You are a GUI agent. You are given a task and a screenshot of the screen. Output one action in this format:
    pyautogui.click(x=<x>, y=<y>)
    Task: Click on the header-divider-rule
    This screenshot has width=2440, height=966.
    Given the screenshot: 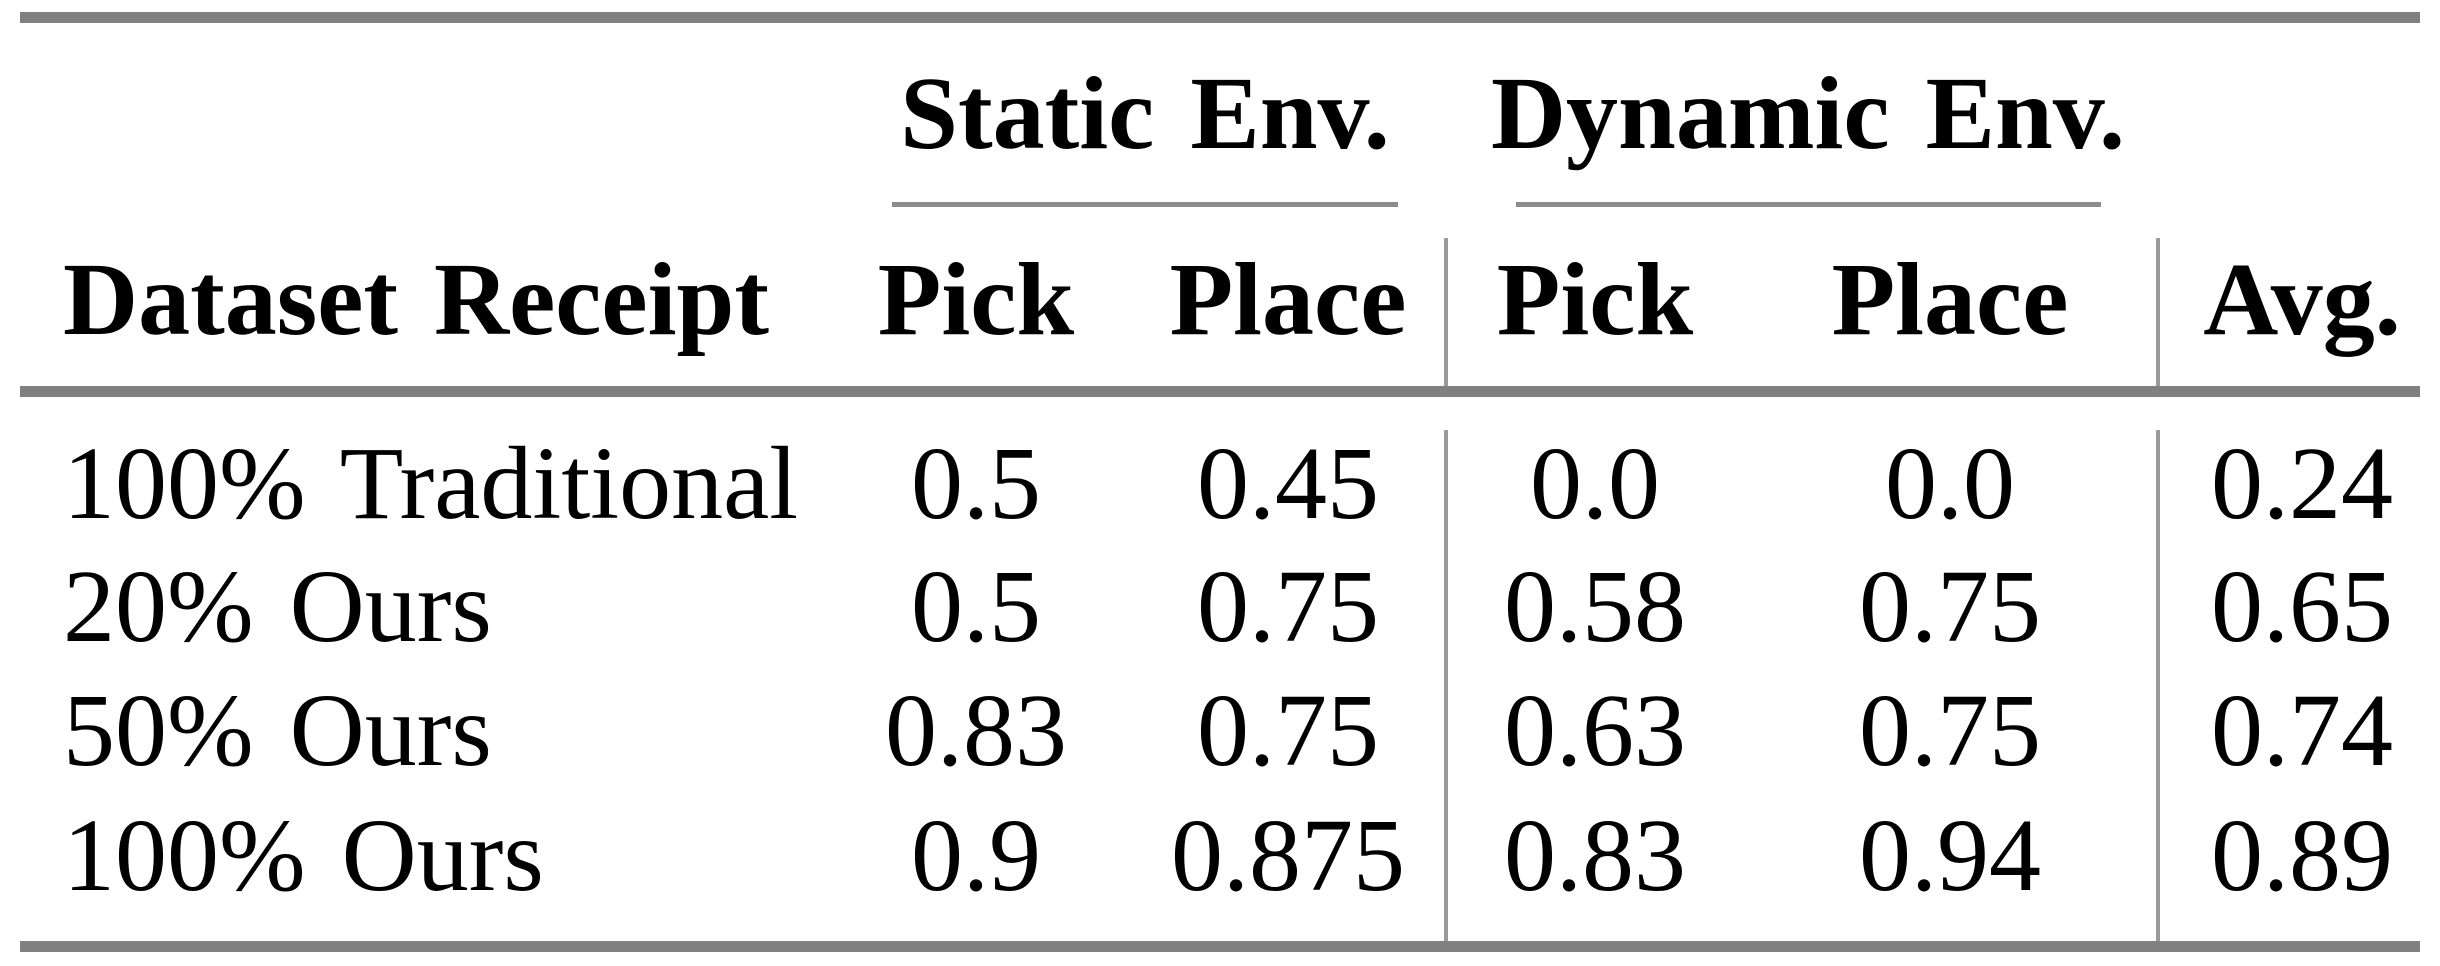 What is the action you would take?
    pyautogui.click(x=1220, y=391)
    